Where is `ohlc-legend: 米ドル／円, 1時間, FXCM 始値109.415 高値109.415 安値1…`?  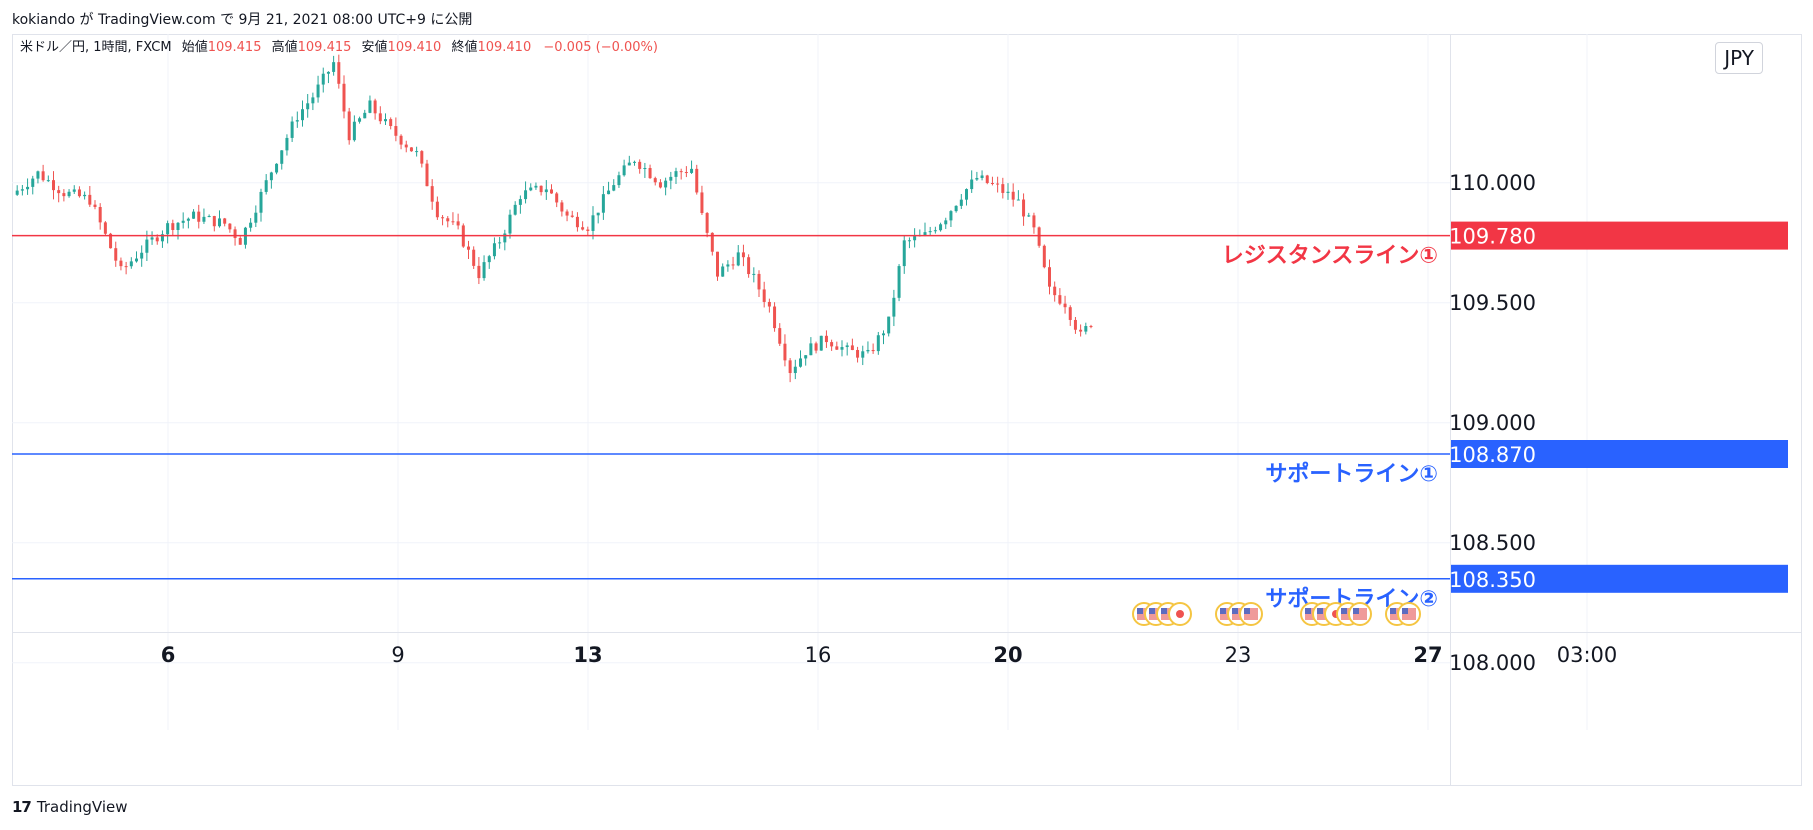
ohlc-legend: 米ドル／円, 1時間, FXCM 始値109.415 高値109.415 安値1… is located at coordinates (339, 47).